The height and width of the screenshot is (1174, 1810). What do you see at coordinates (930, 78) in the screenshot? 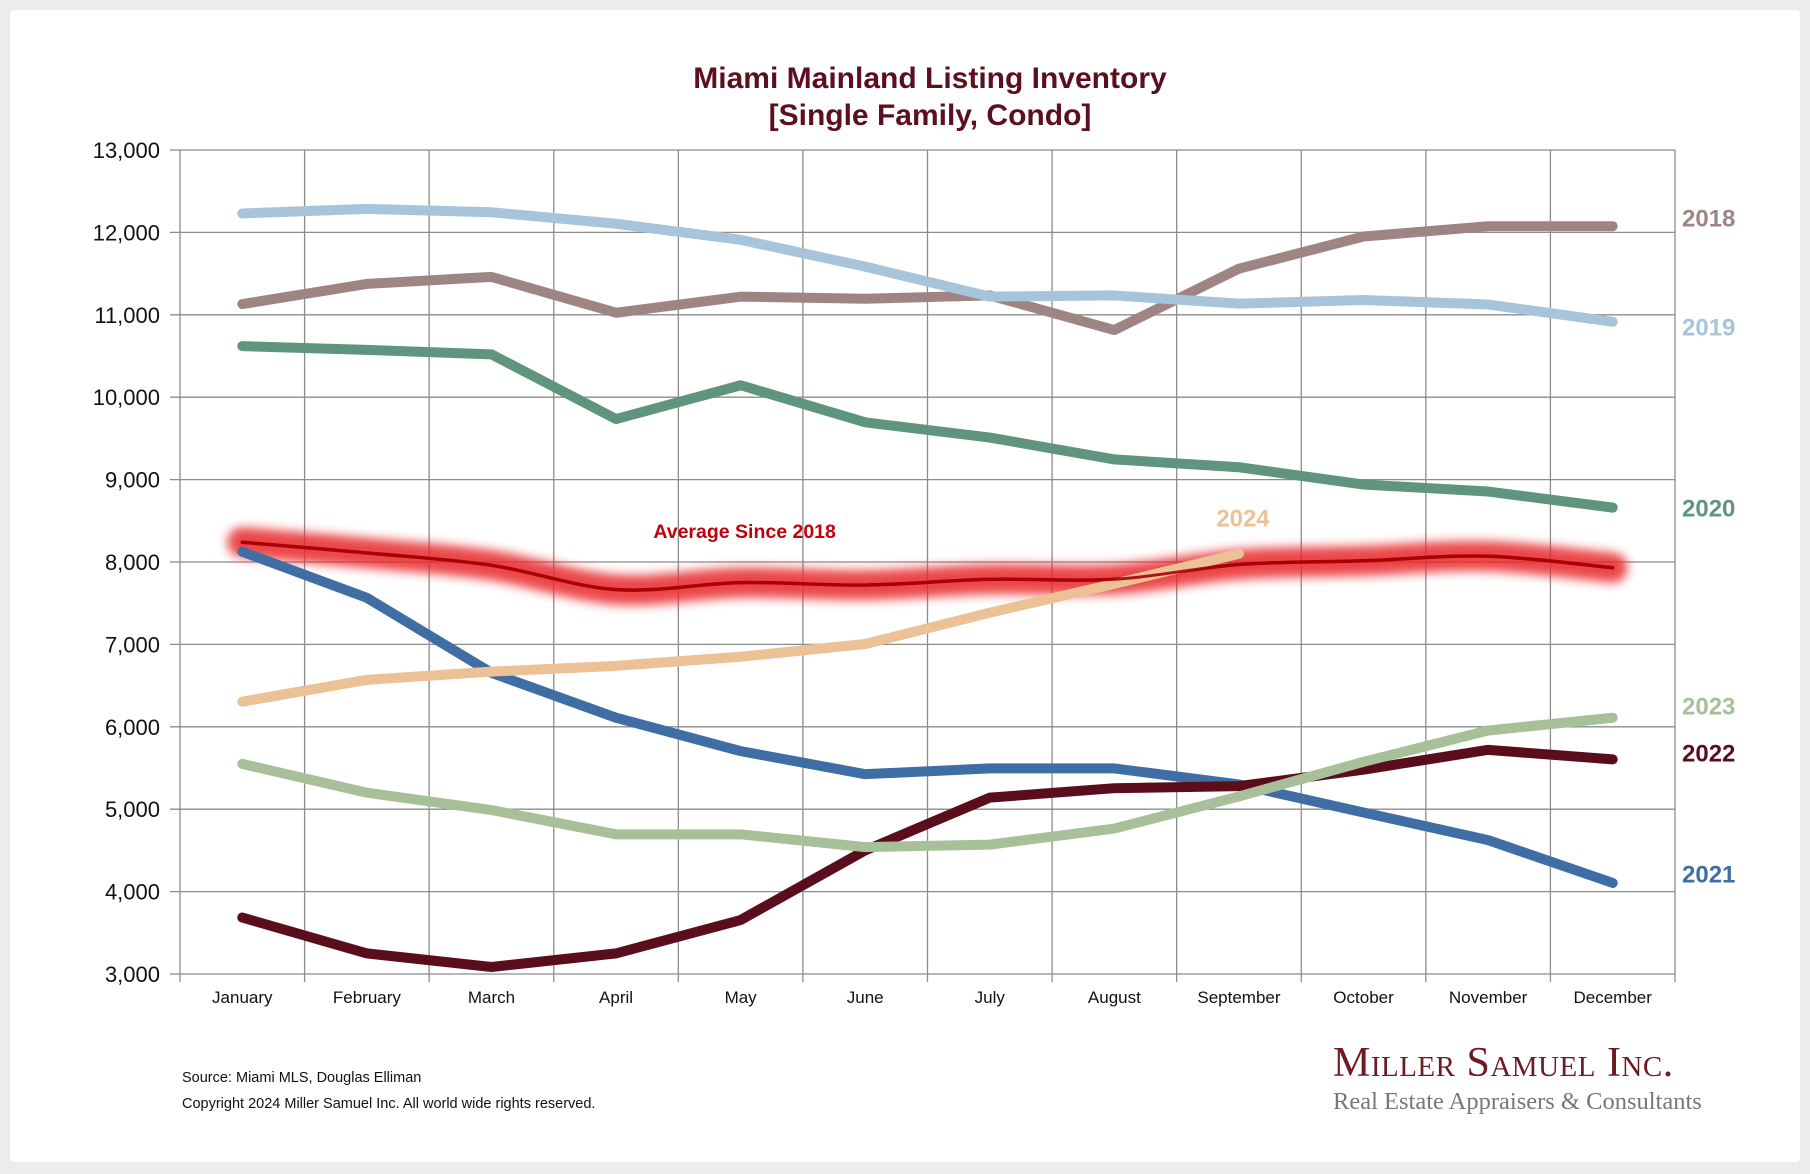
I see `chart-title: Miami Mainland Listing Inventory` at bounding box center [930, 78].